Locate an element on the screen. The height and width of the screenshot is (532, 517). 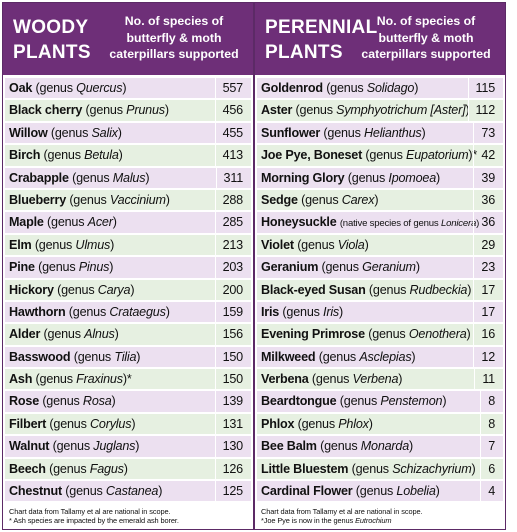
table-row: Birch (genus Betula) 413 is located at coordinates (128, 155).